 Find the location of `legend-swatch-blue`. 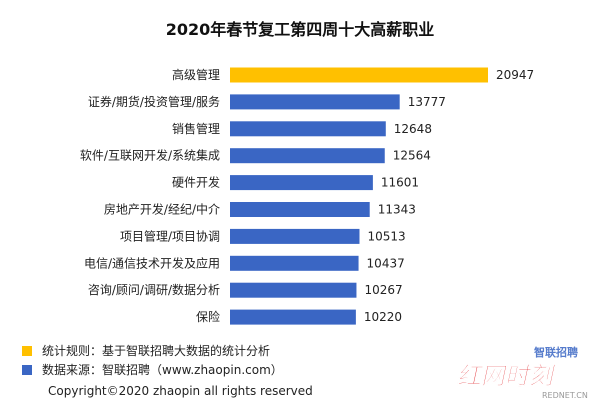

legend-swatch-blue is located at coordinates (27, 369).